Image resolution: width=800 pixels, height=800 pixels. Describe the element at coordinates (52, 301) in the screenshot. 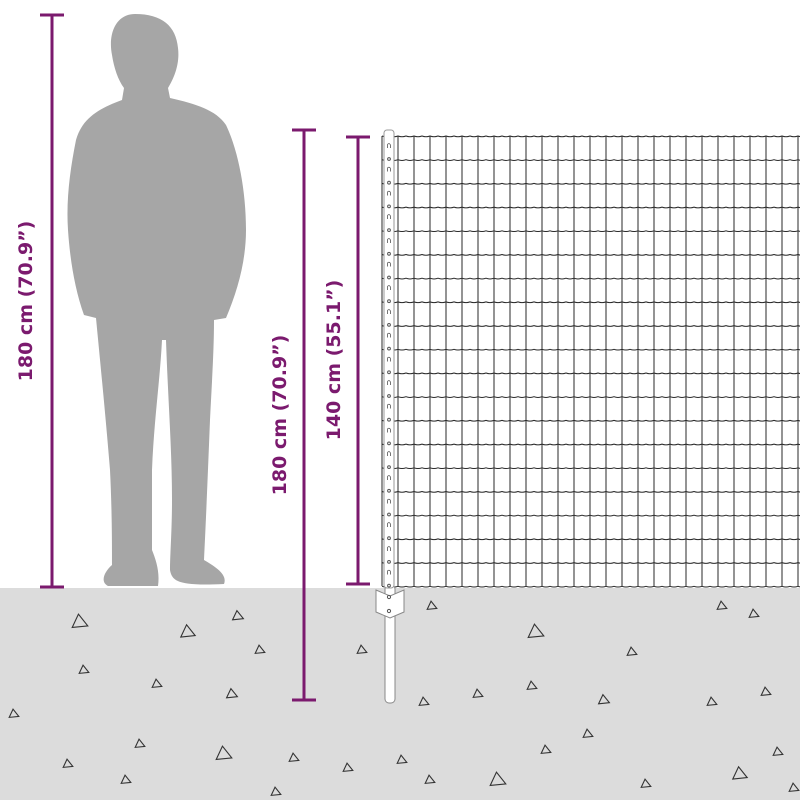

I see `person-height-dimension` at that location.